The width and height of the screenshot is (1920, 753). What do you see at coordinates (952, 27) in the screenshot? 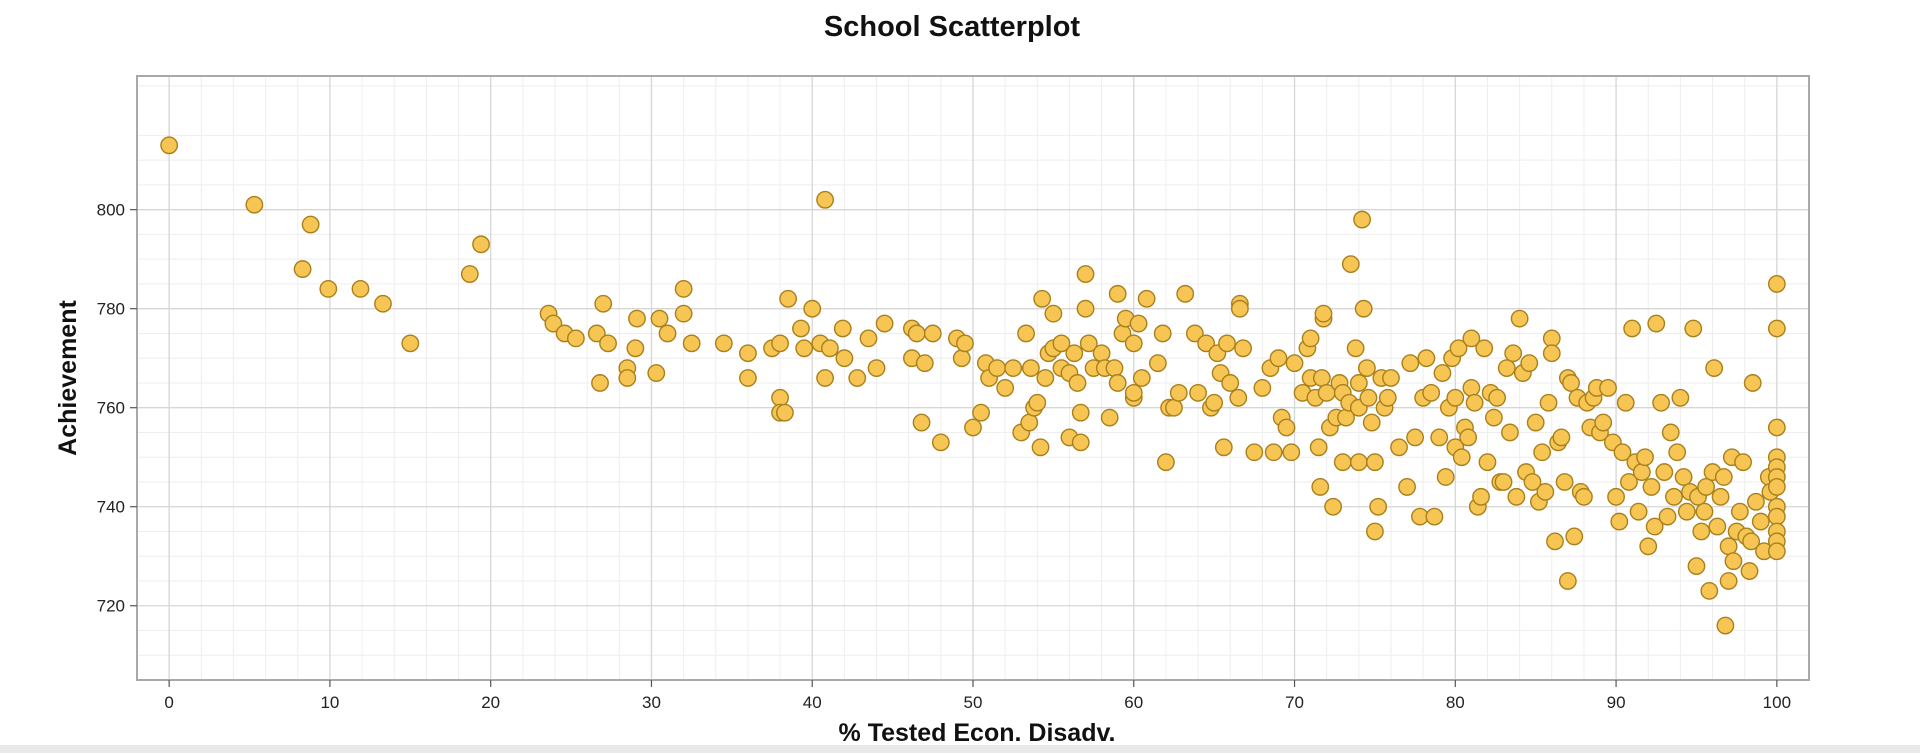
I see `chart-title: School Scatterplot` at bounding box center [952, 27].